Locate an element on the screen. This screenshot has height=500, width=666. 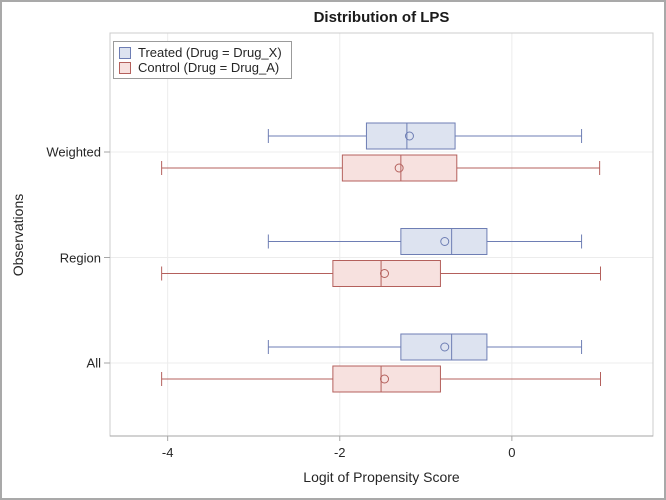
box-control-region is located at coordinates (386, 273).